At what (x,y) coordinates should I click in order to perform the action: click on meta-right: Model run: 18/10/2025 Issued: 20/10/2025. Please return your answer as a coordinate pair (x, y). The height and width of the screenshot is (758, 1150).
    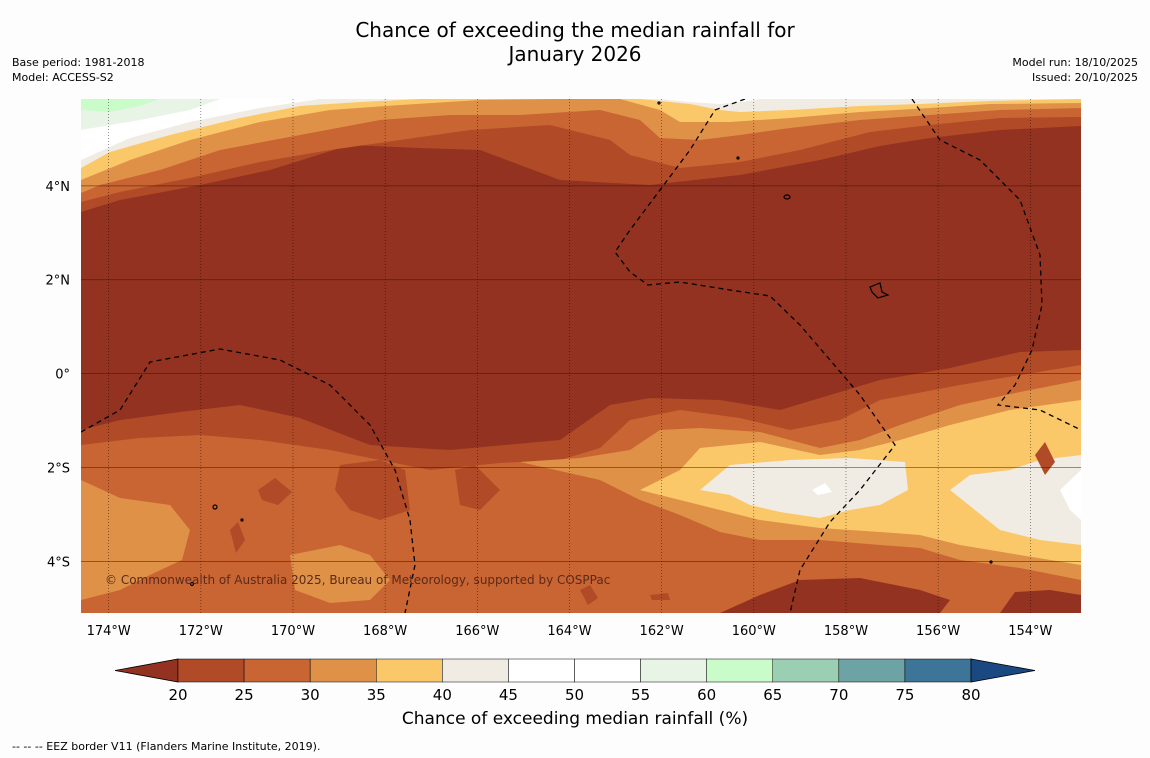
    Looking at the image, I should click on (1075, 70).